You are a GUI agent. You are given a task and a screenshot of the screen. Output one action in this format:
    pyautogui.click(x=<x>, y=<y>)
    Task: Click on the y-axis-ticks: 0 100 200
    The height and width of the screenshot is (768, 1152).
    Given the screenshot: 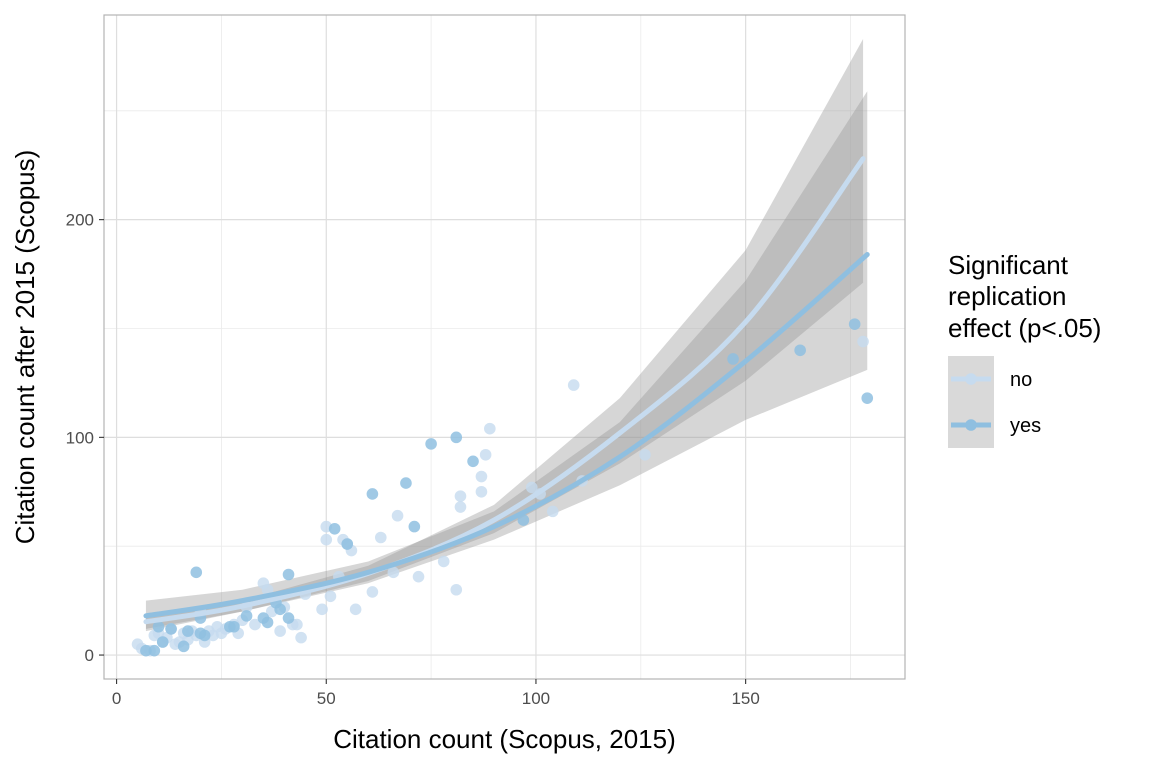 What is the action you would take?
    pyautogui.click(x=85, y=438)
    